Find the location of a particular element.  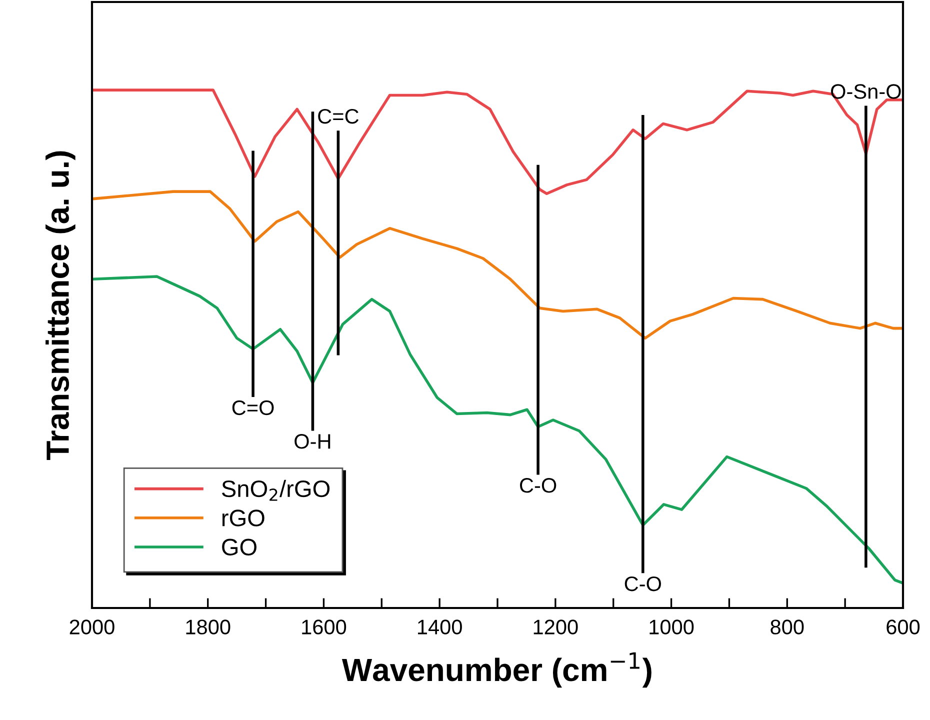

legend-label: GO is located at coordinates (239, 547).